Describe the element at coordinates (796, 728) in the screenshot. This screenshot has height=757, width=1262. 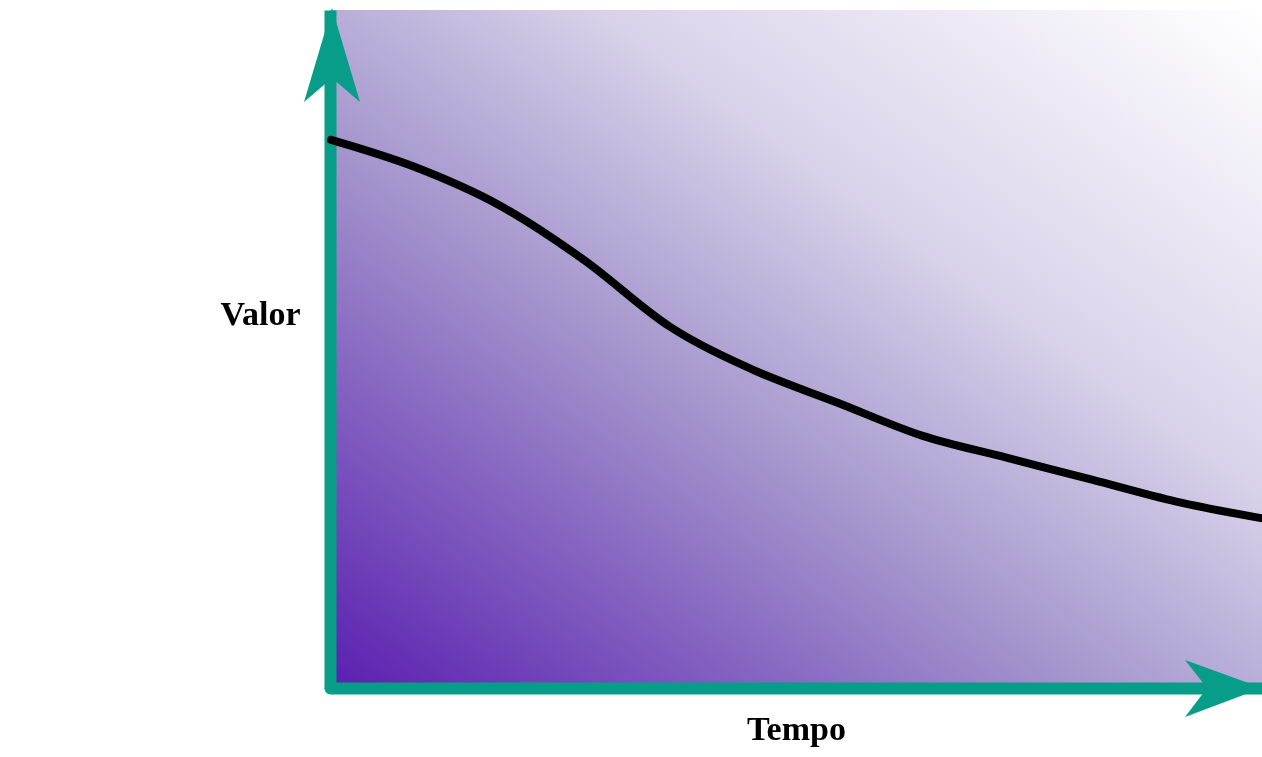
I see `x-axis-title: Tempo` at that location.